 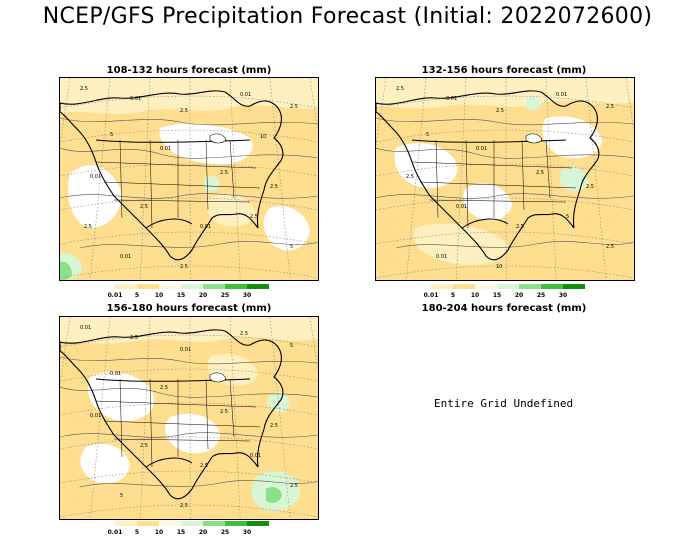 What do you see at coordinates (519, 295) in the screenshot?
I see `colorbar-label: 20` at bounding box center [519, 295].